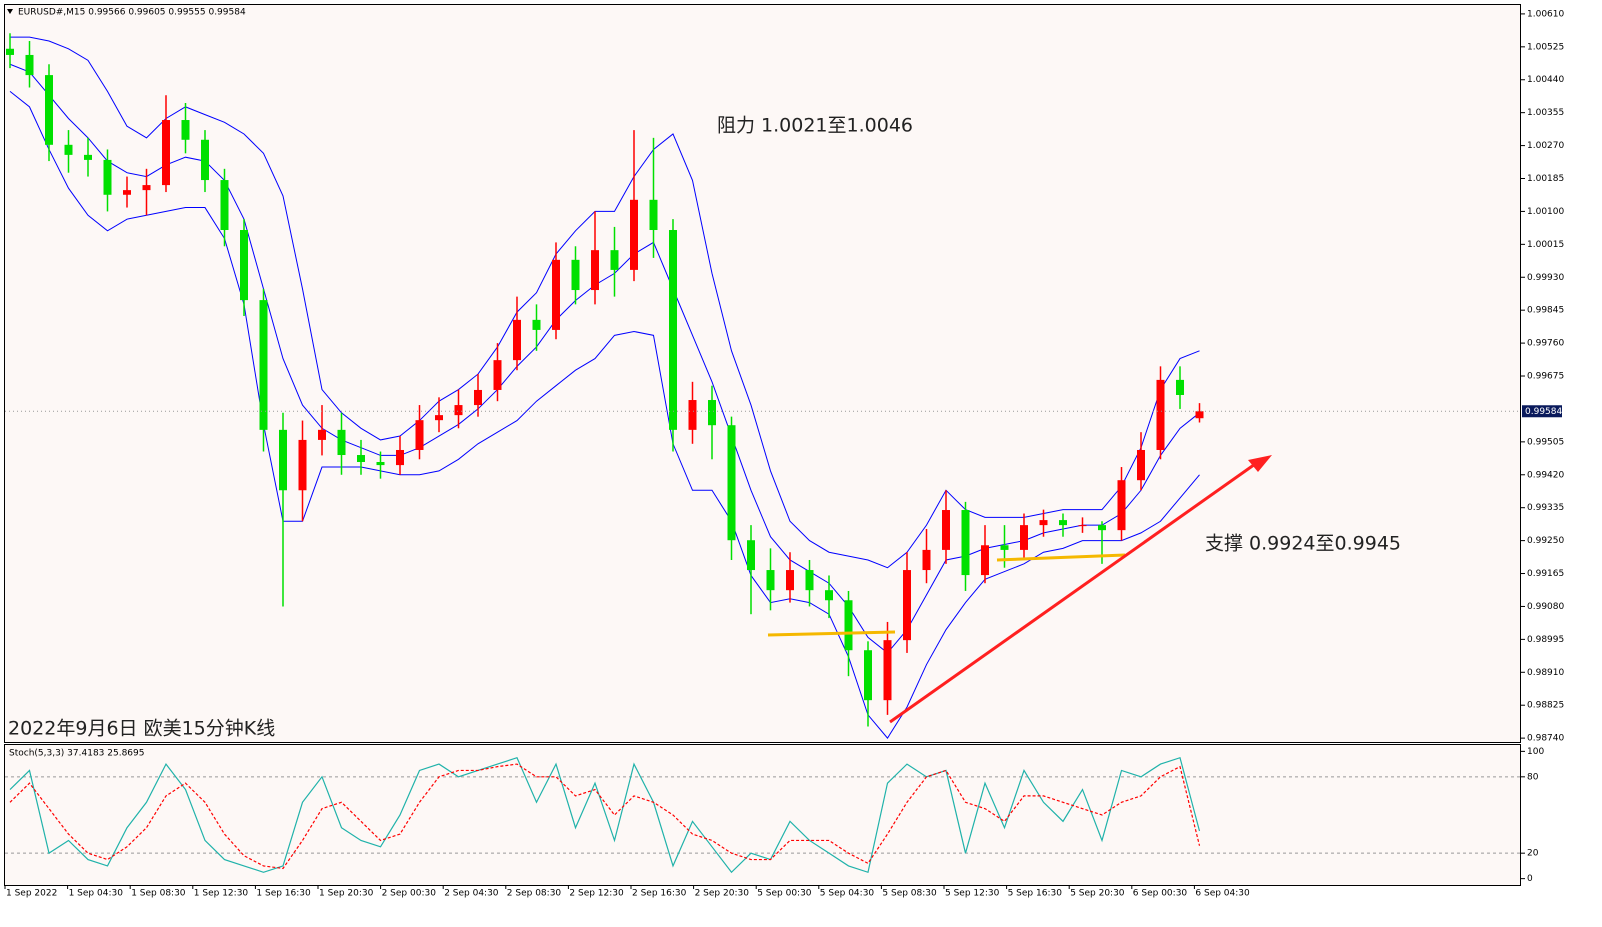  I want to click on annotation: 阻力 1.0021至1.0046, so click(815, 126).